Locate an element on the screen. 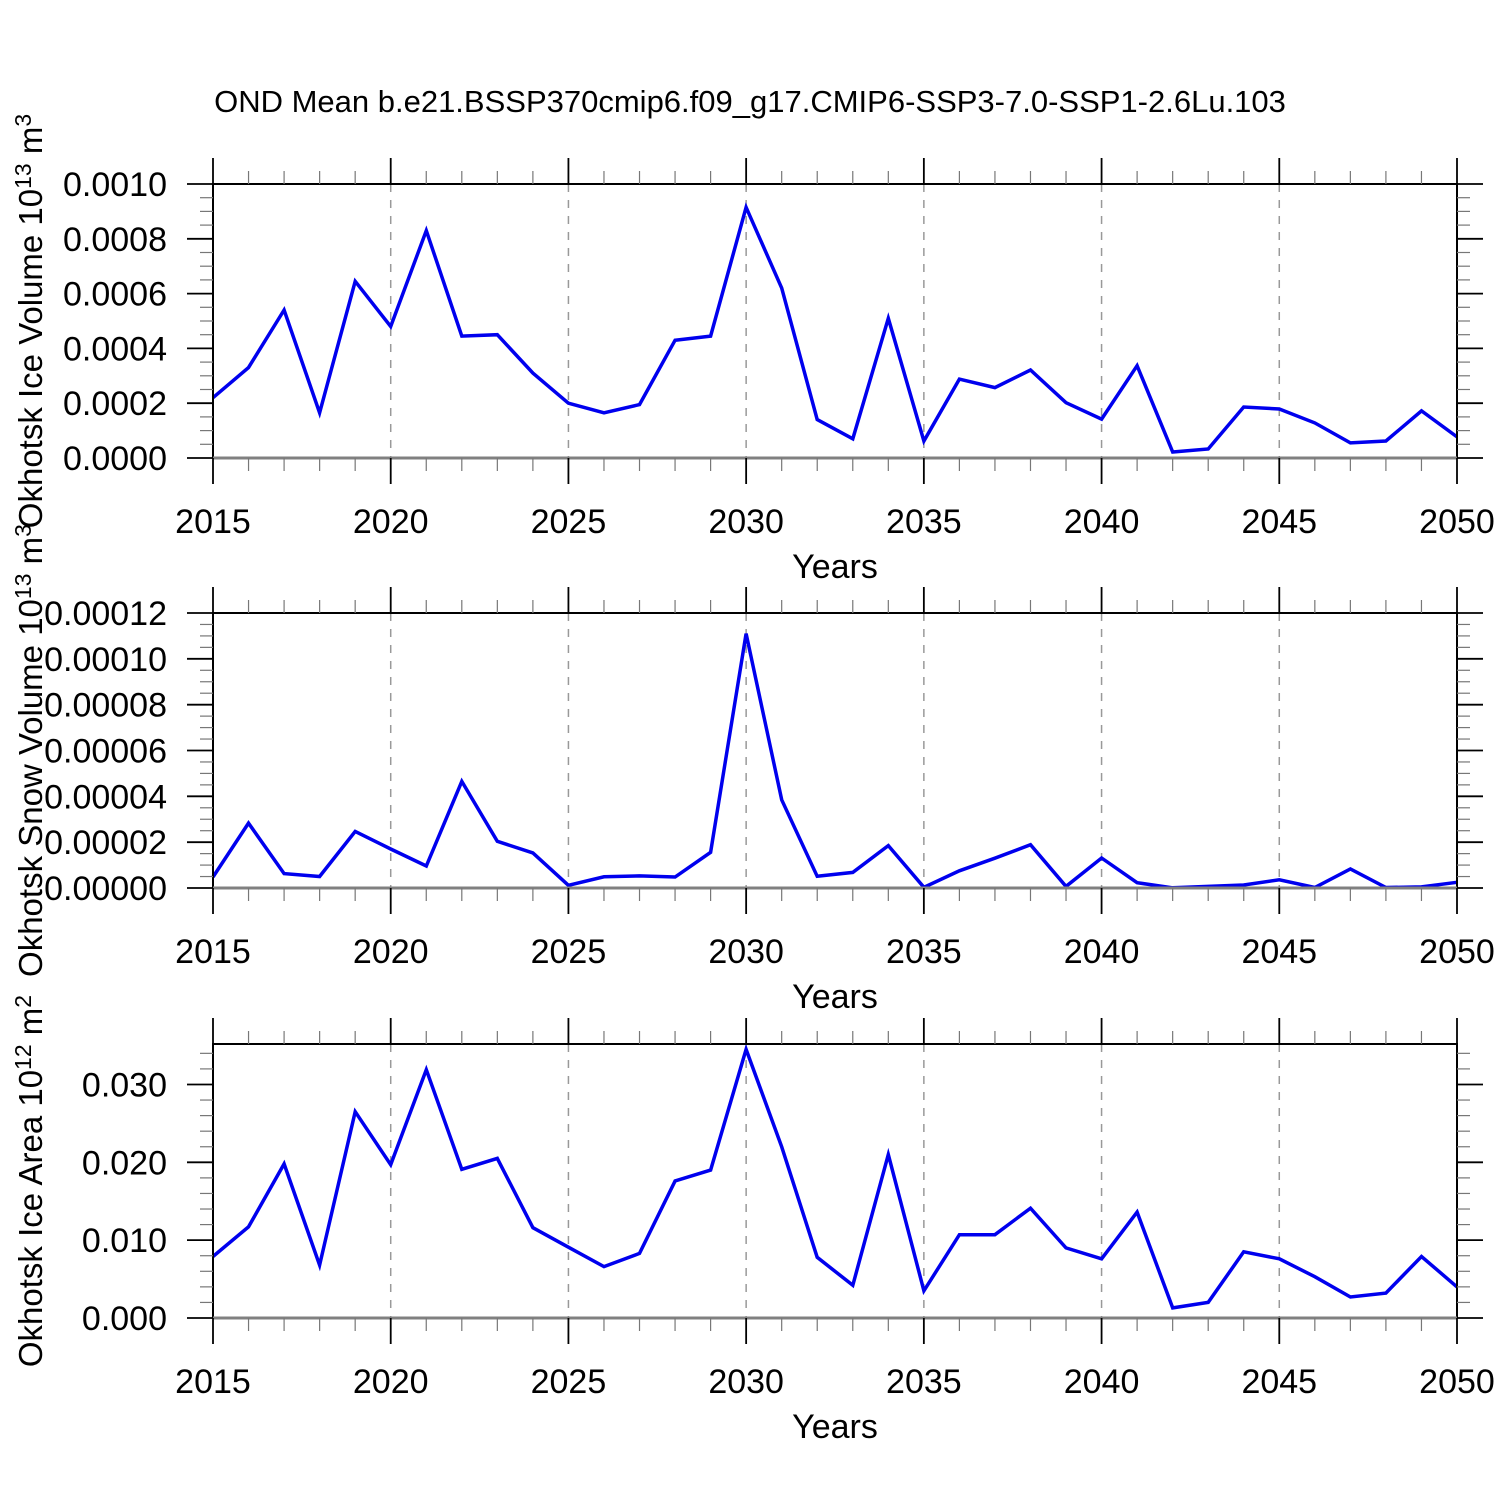 Image resolution: width=1500 pixels, height=1500 pixels. okhotsk-snow-volume-series-line is located at coordinates (834, 761).